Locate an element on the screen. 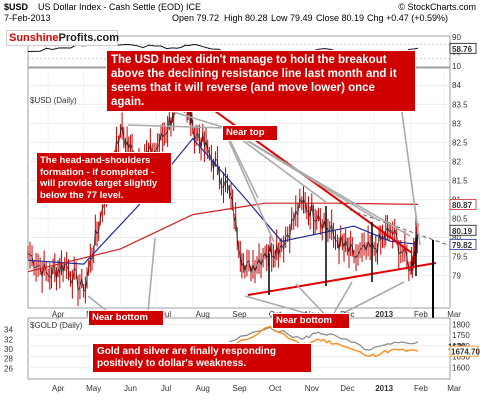 The image size is (480, 400). gold-xtick-label: May is located at coordinates (93, 388).